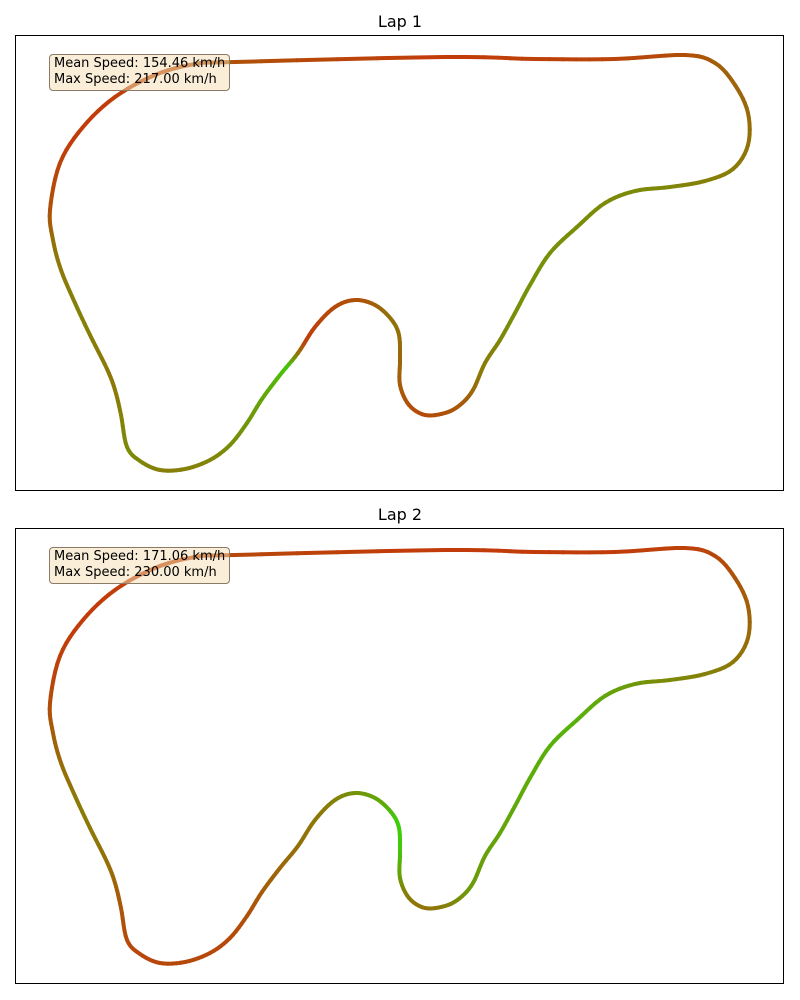 The height and width of the screenshot is (1000, 800). I want to click on chart-title: Lap 1, so click(400, 21).